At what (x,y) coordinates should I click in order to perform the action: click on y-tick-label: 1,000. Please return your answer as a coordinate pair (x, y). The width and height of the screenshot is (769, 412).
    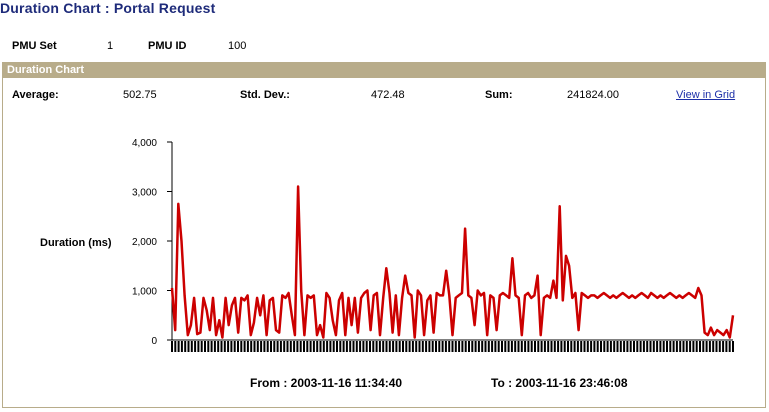
    Looking at the image, I should click on (144, 292).